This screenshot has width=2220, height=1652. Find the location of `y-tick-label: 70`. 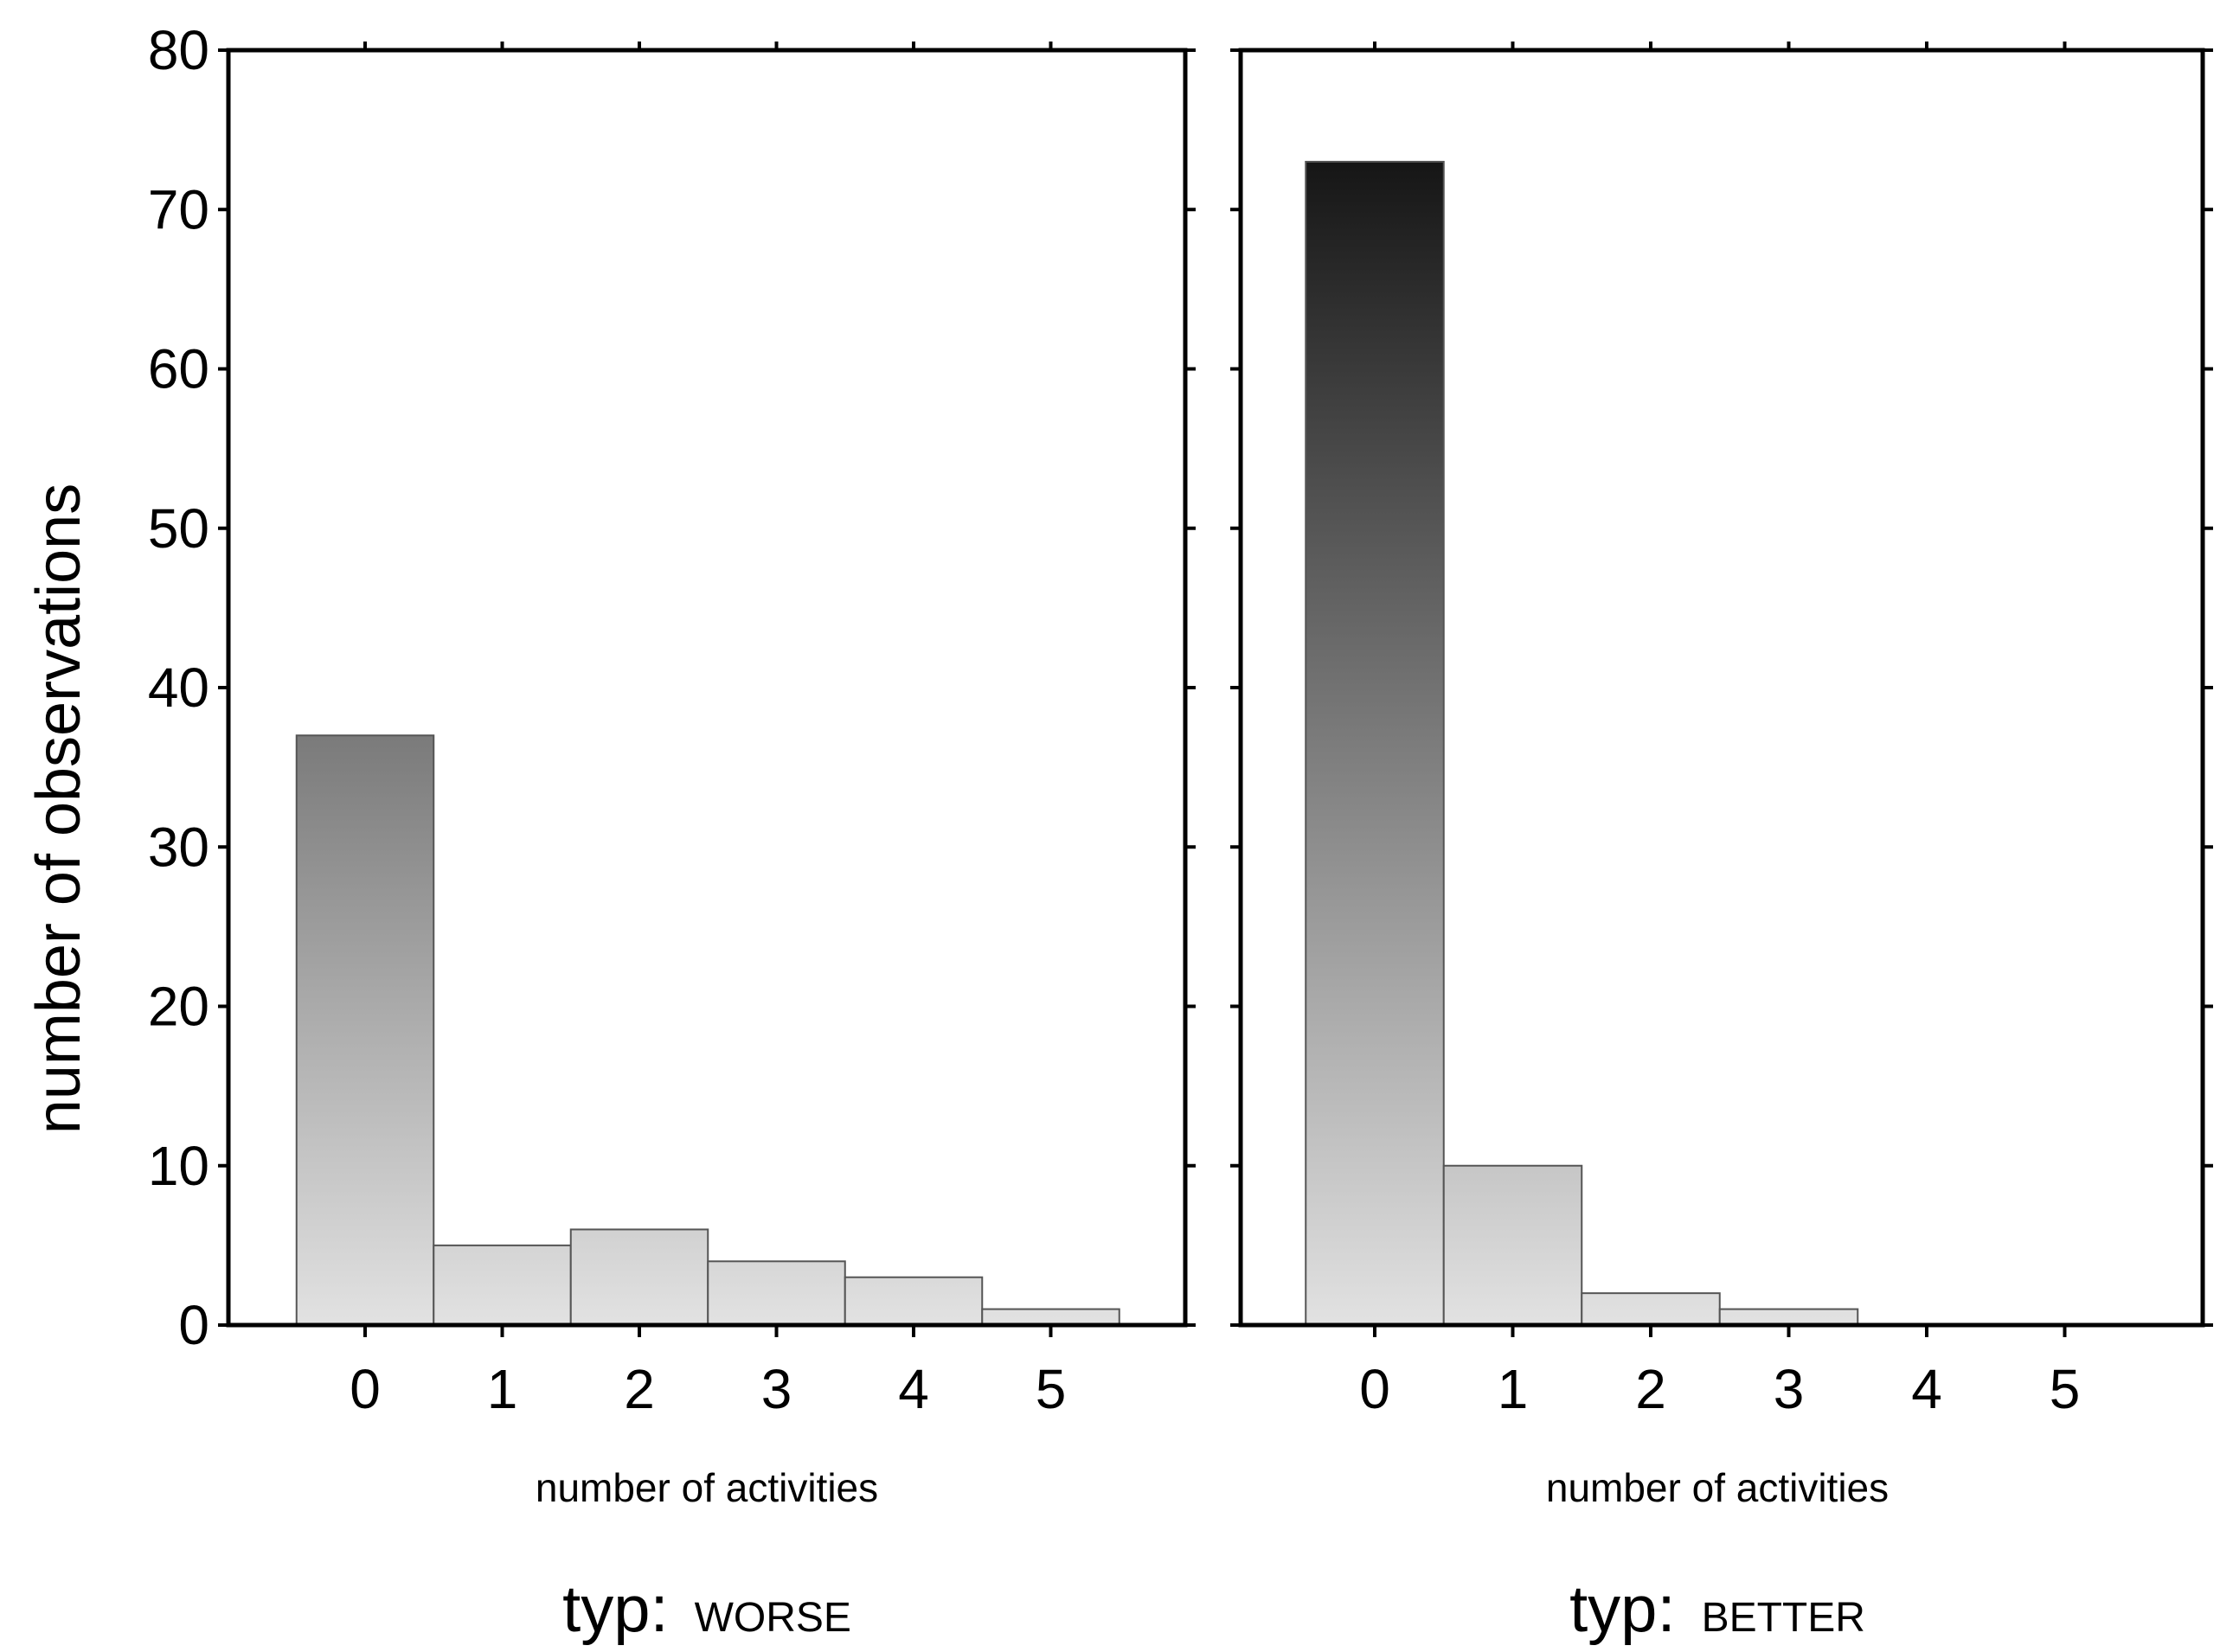

y-tick-label: 70 is located at coordinates (178, 209).